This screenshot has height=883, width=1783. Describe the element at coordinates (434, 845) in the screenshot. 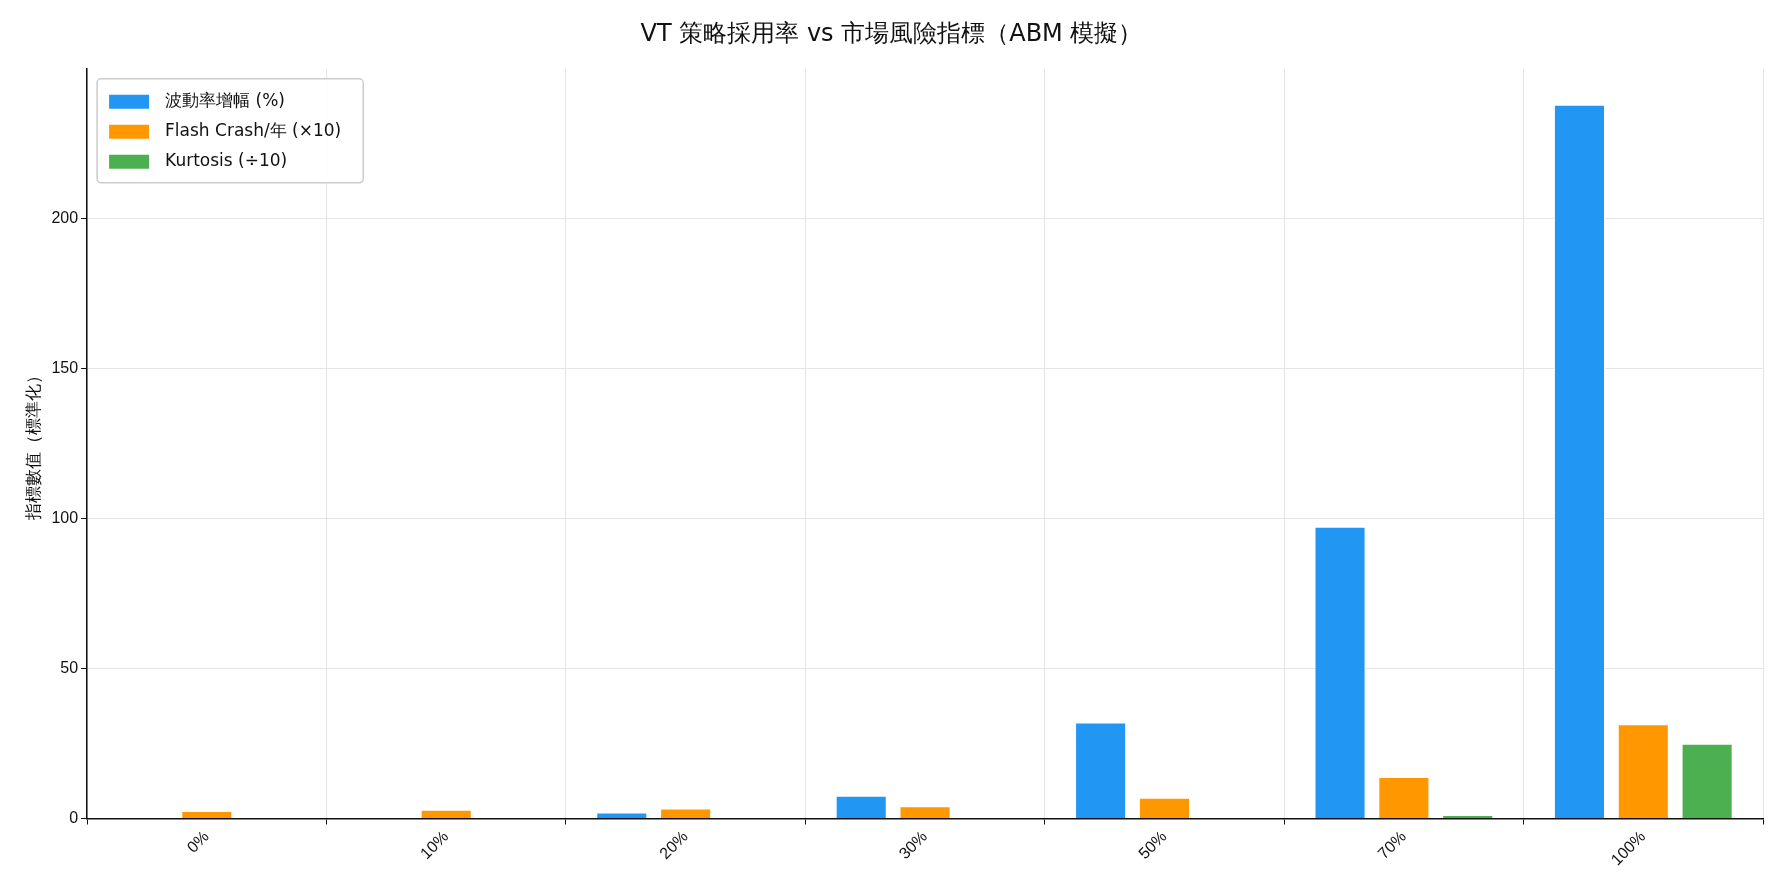

I see `x-tick-label: 10%` at that location.